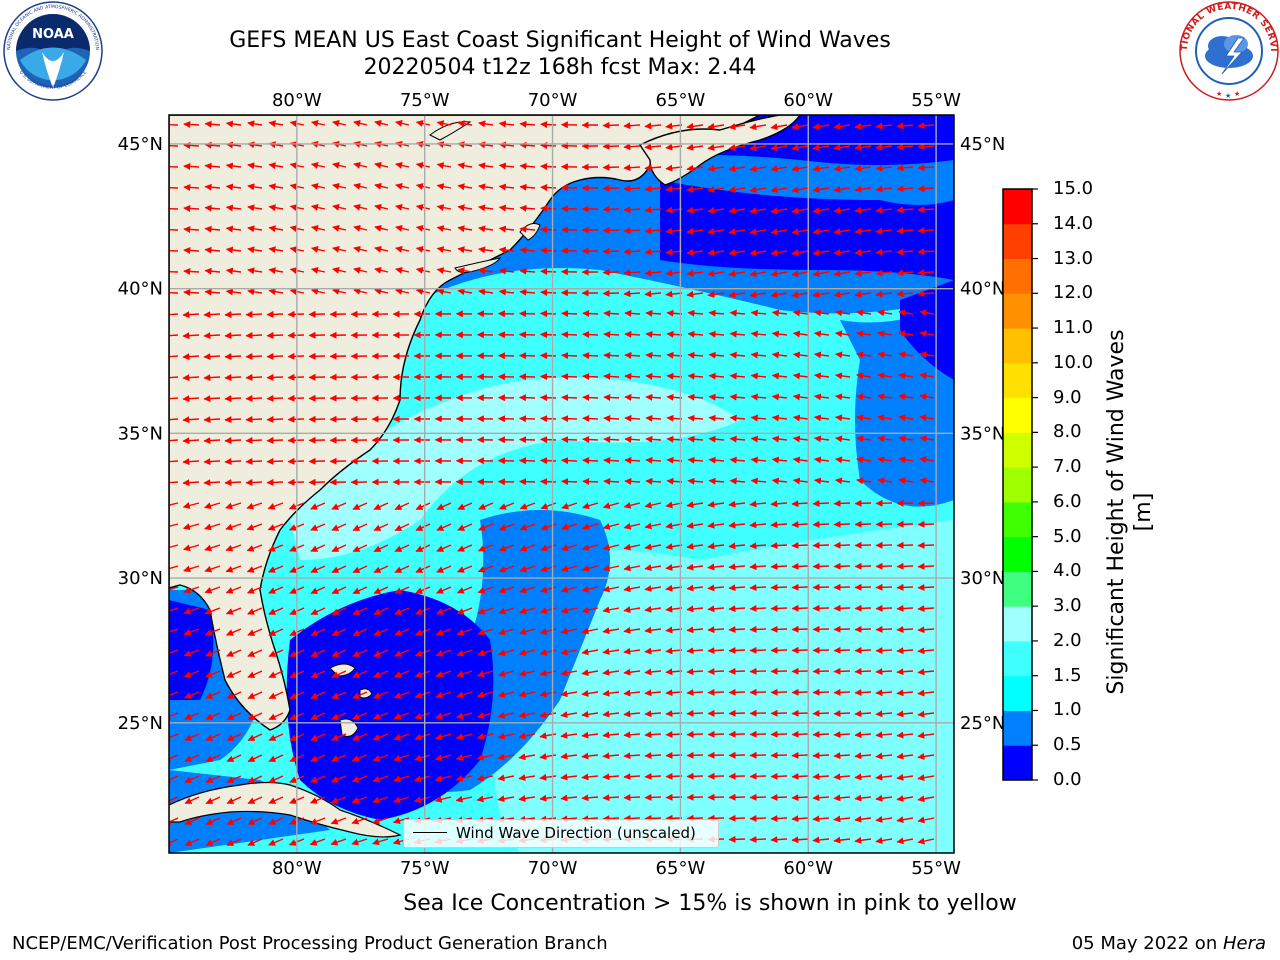 The image size is (1280, 960). I want to click on colorbar-tick-label: 2.0, so click(1067, 640).